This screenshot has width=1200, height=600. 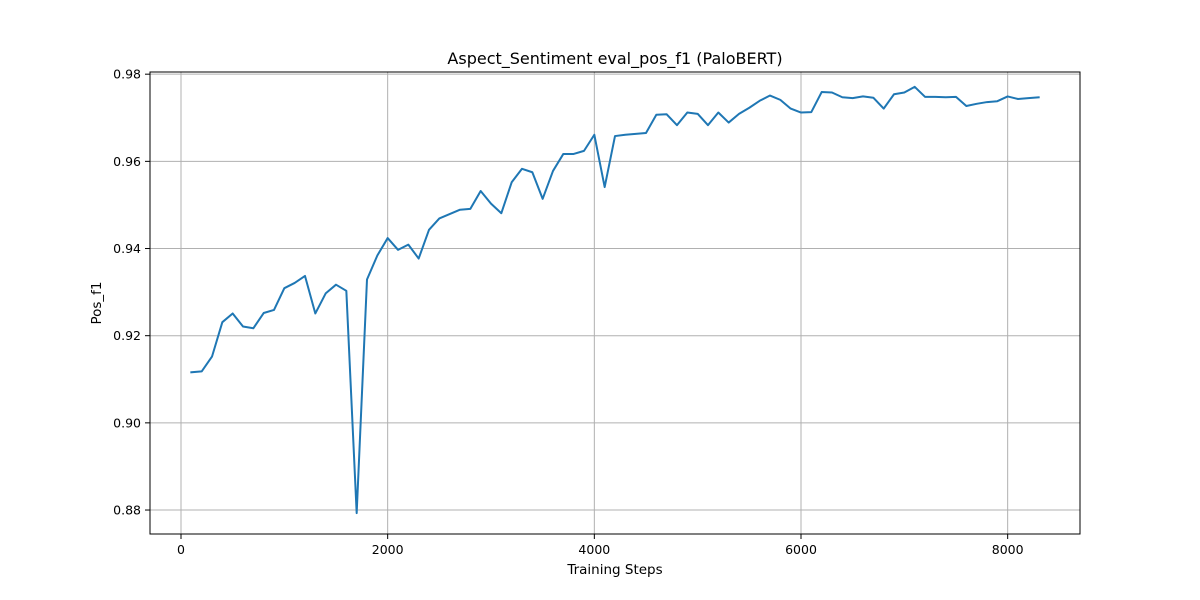 I want to click on y-tick-label: 0.88, so click(x=127, y=510).